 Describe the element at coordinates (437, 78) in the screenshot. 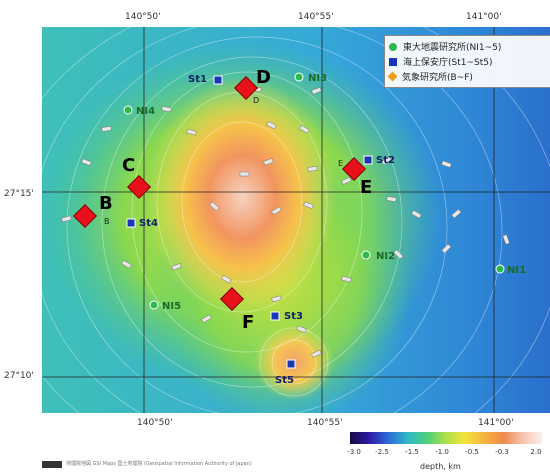

I see `legend-label-mri: 気象研究所(B~F)` at that location.